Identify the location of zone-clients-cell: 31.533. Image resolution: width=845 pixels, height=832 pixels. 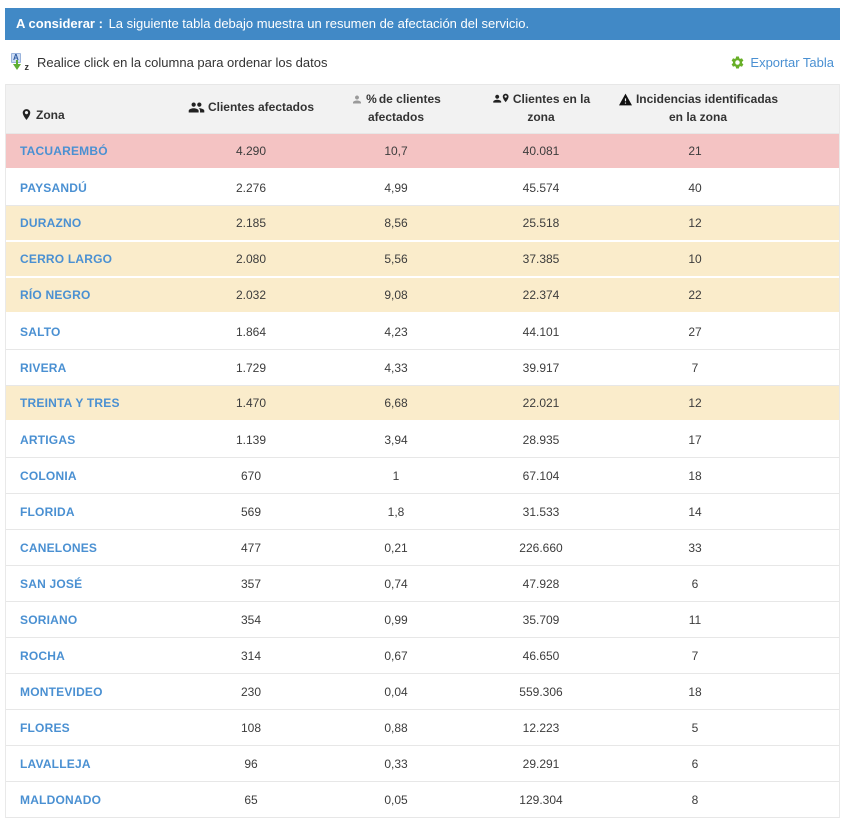
(541, 511).